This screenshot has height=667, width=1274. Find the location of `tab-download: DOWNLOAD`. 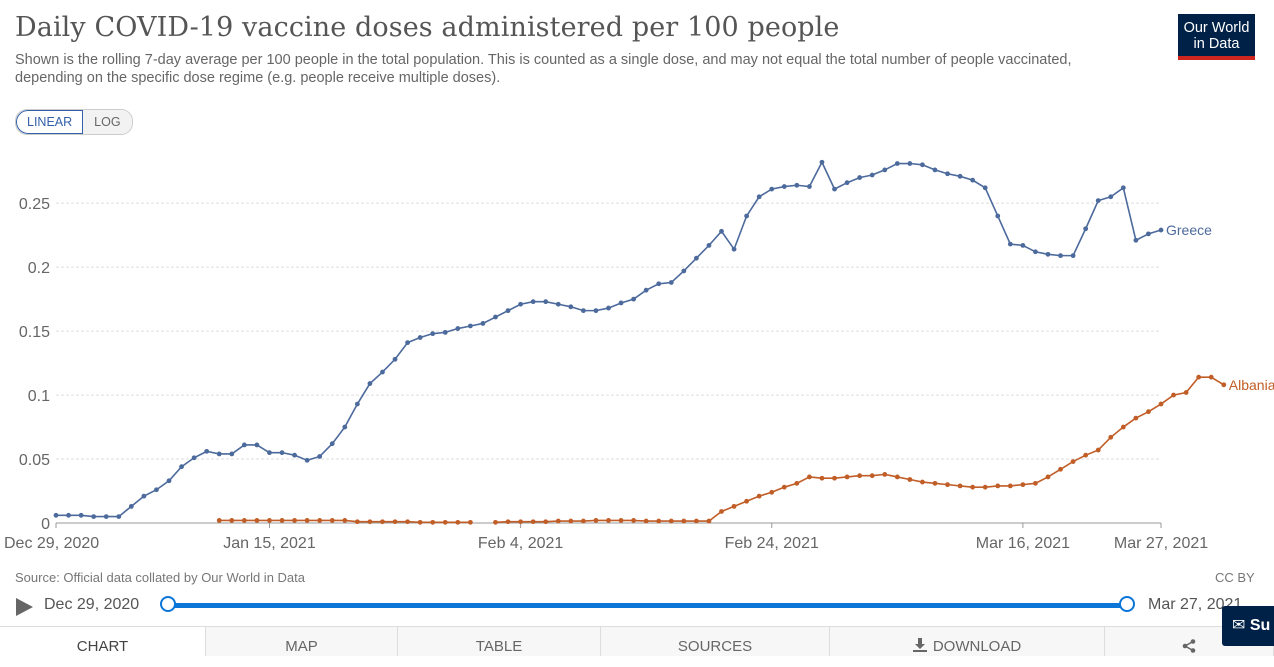

tab-download: DOWNLOAD is located at coordinates (967, 641).